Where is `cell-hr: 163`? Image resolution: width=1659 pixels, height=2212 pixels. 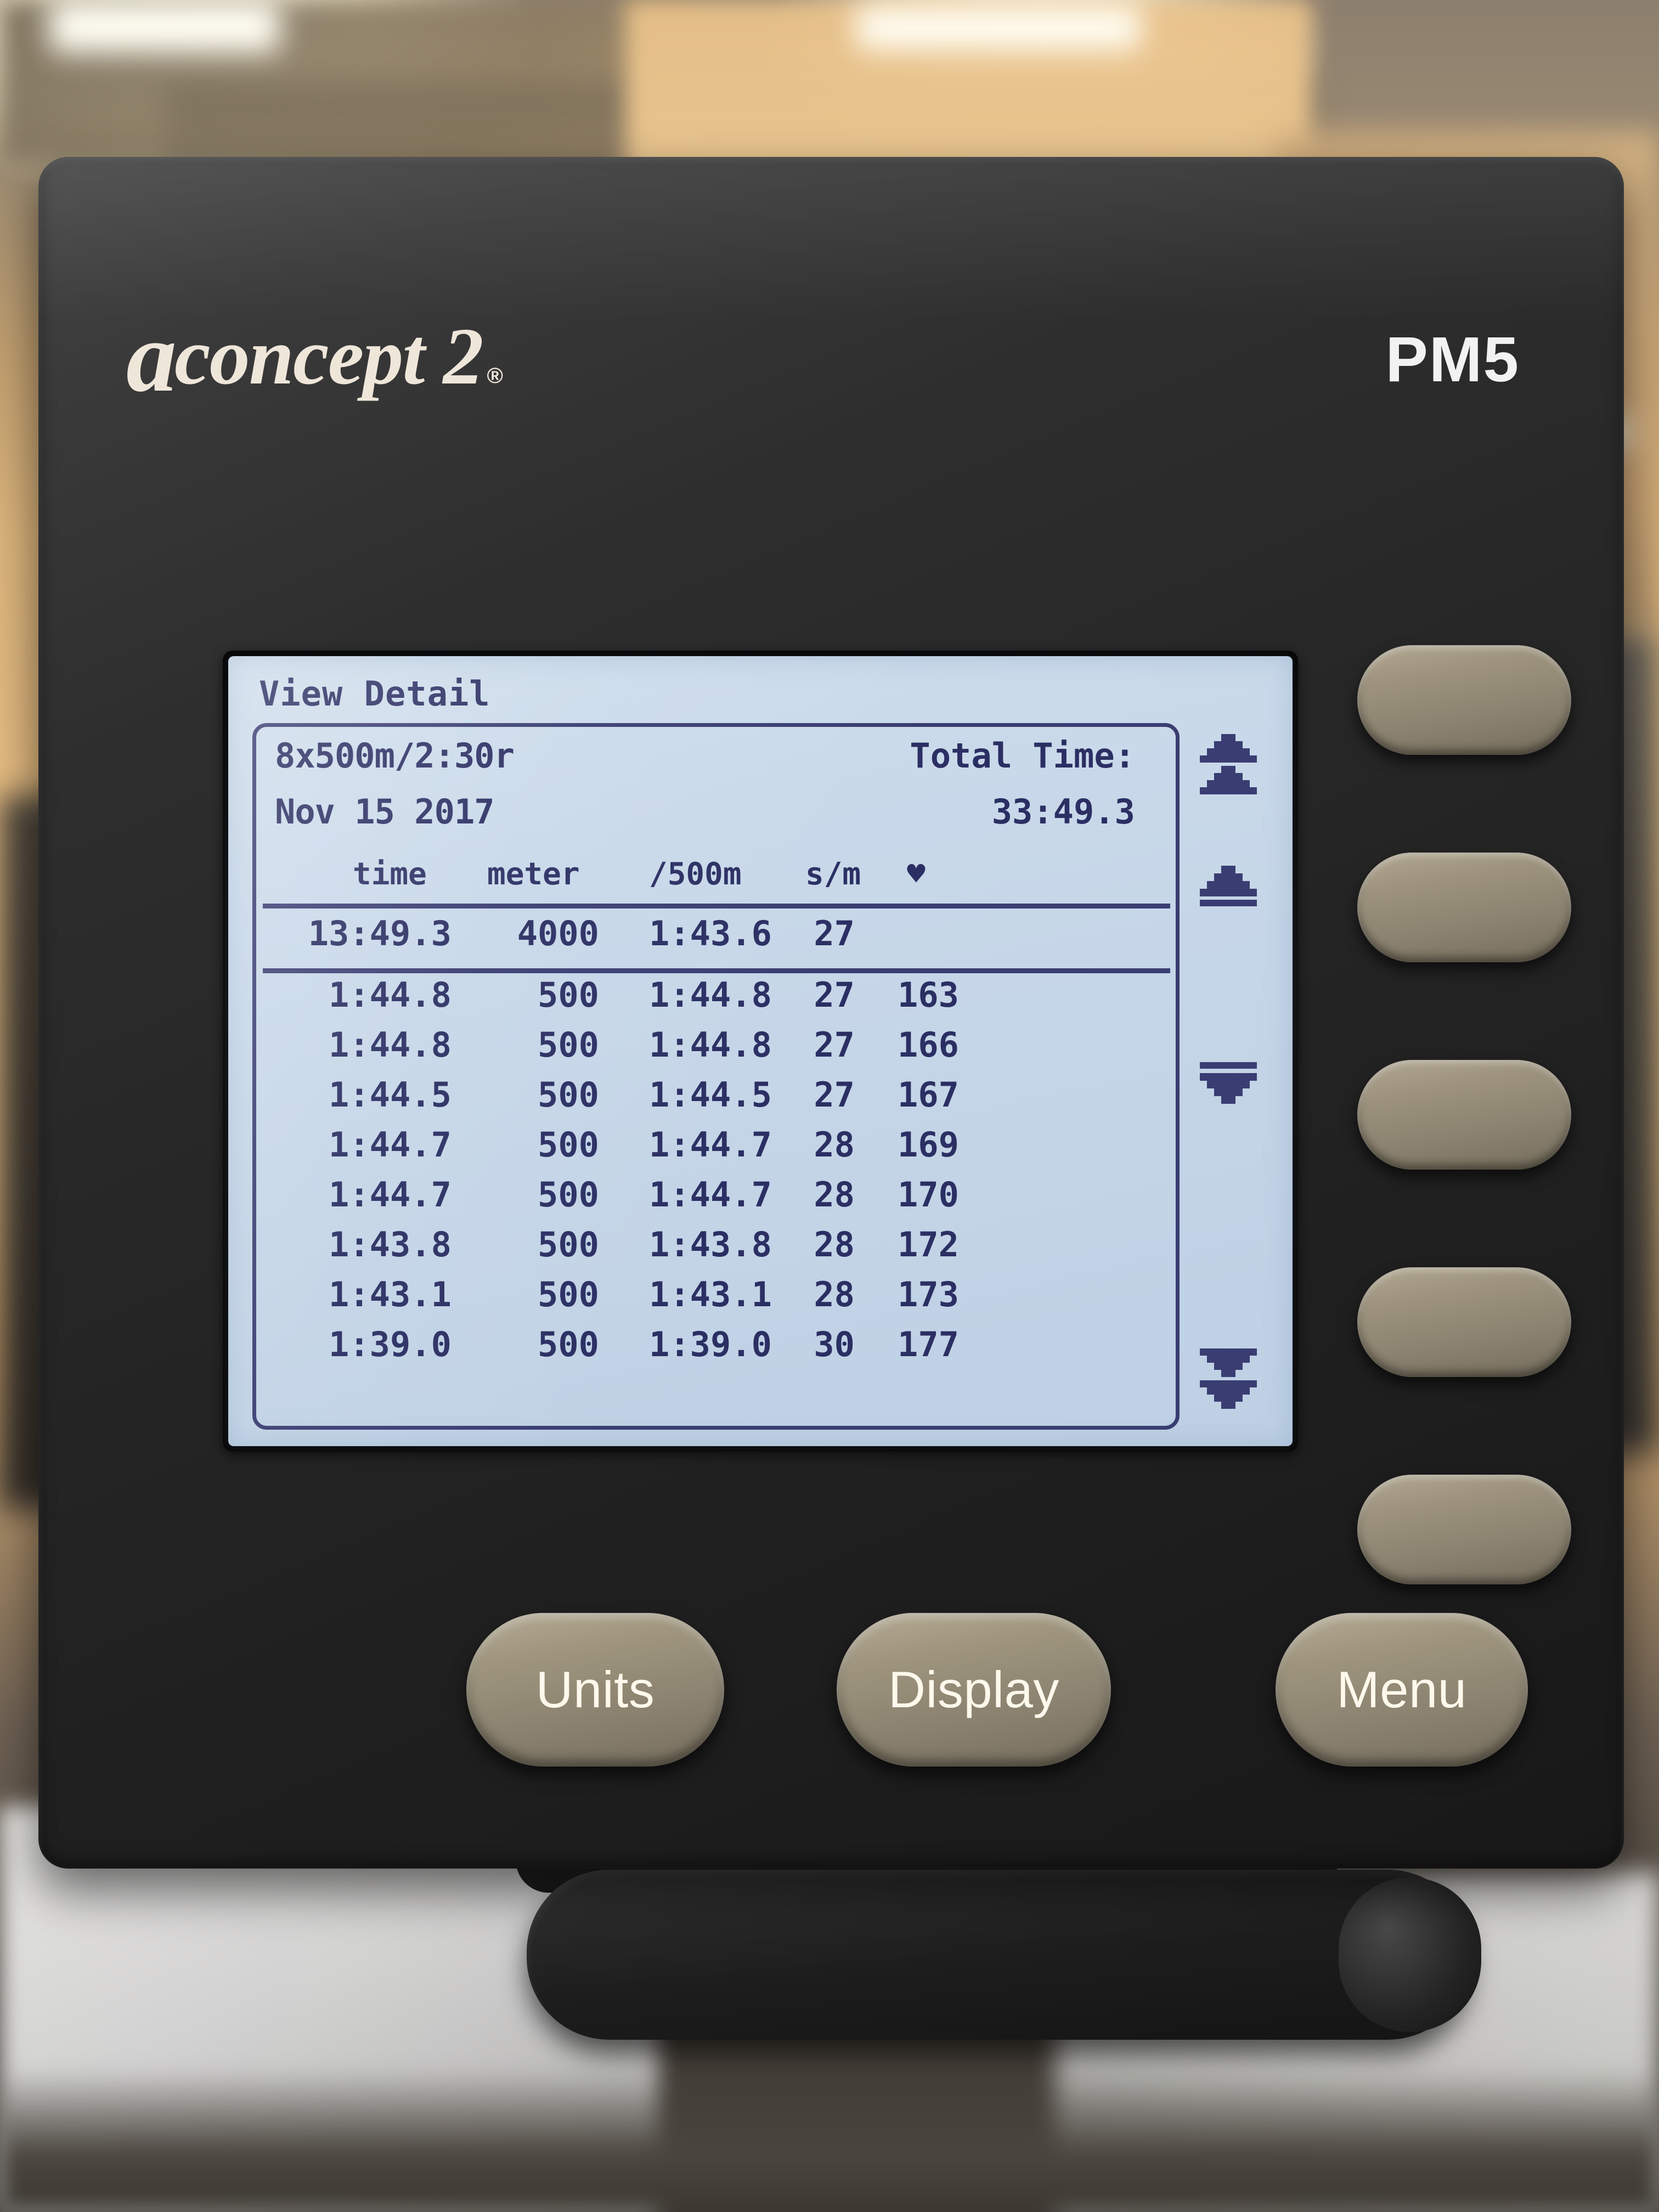
cell-hr: 163 is located at coordinates (928, 995).